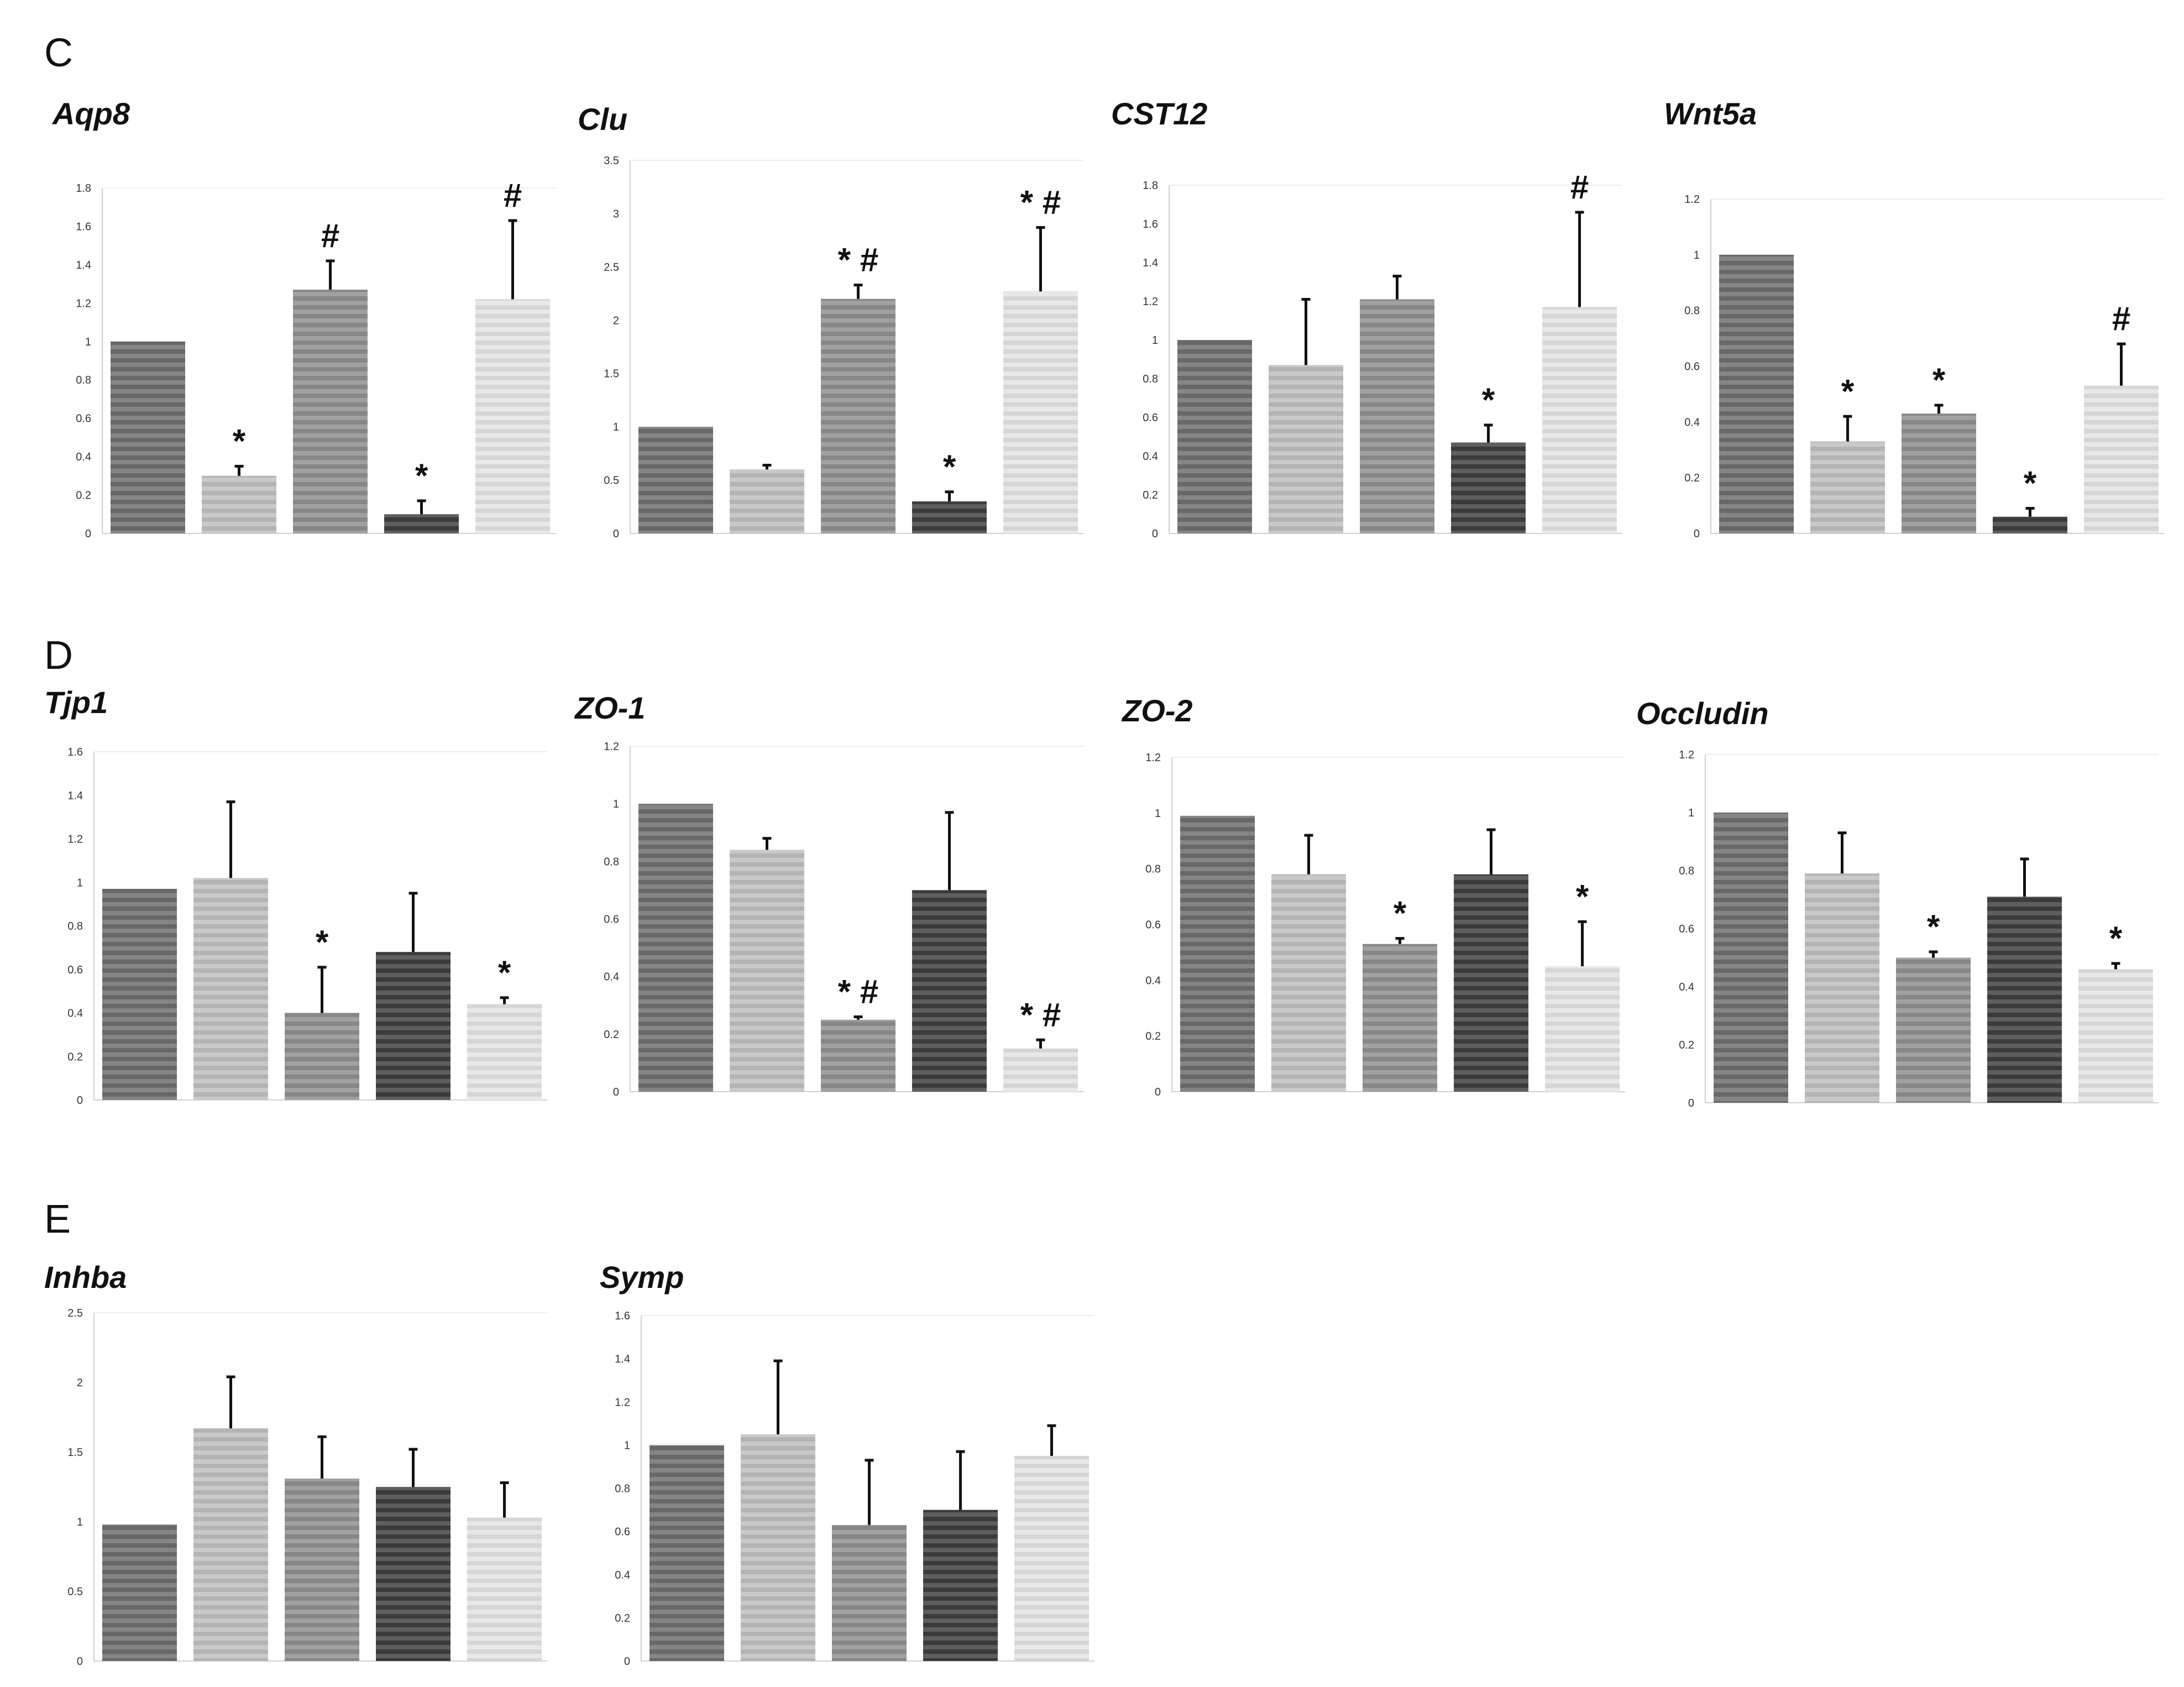  Describe the element at coordinates (85, 1277) in the screenshot. I see `chart-title: Inhba` at that location.